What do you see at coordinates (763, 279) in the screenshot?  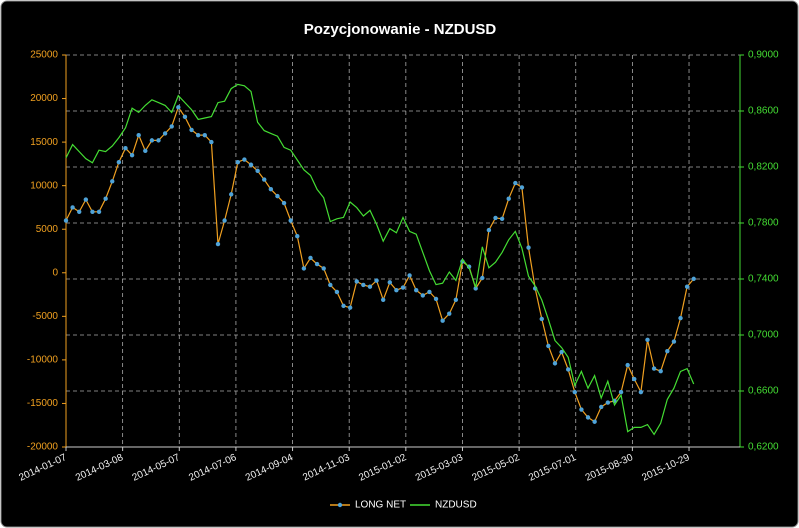 I see `y2-tick-label: 0,7400` at bounding box center [763, 279].